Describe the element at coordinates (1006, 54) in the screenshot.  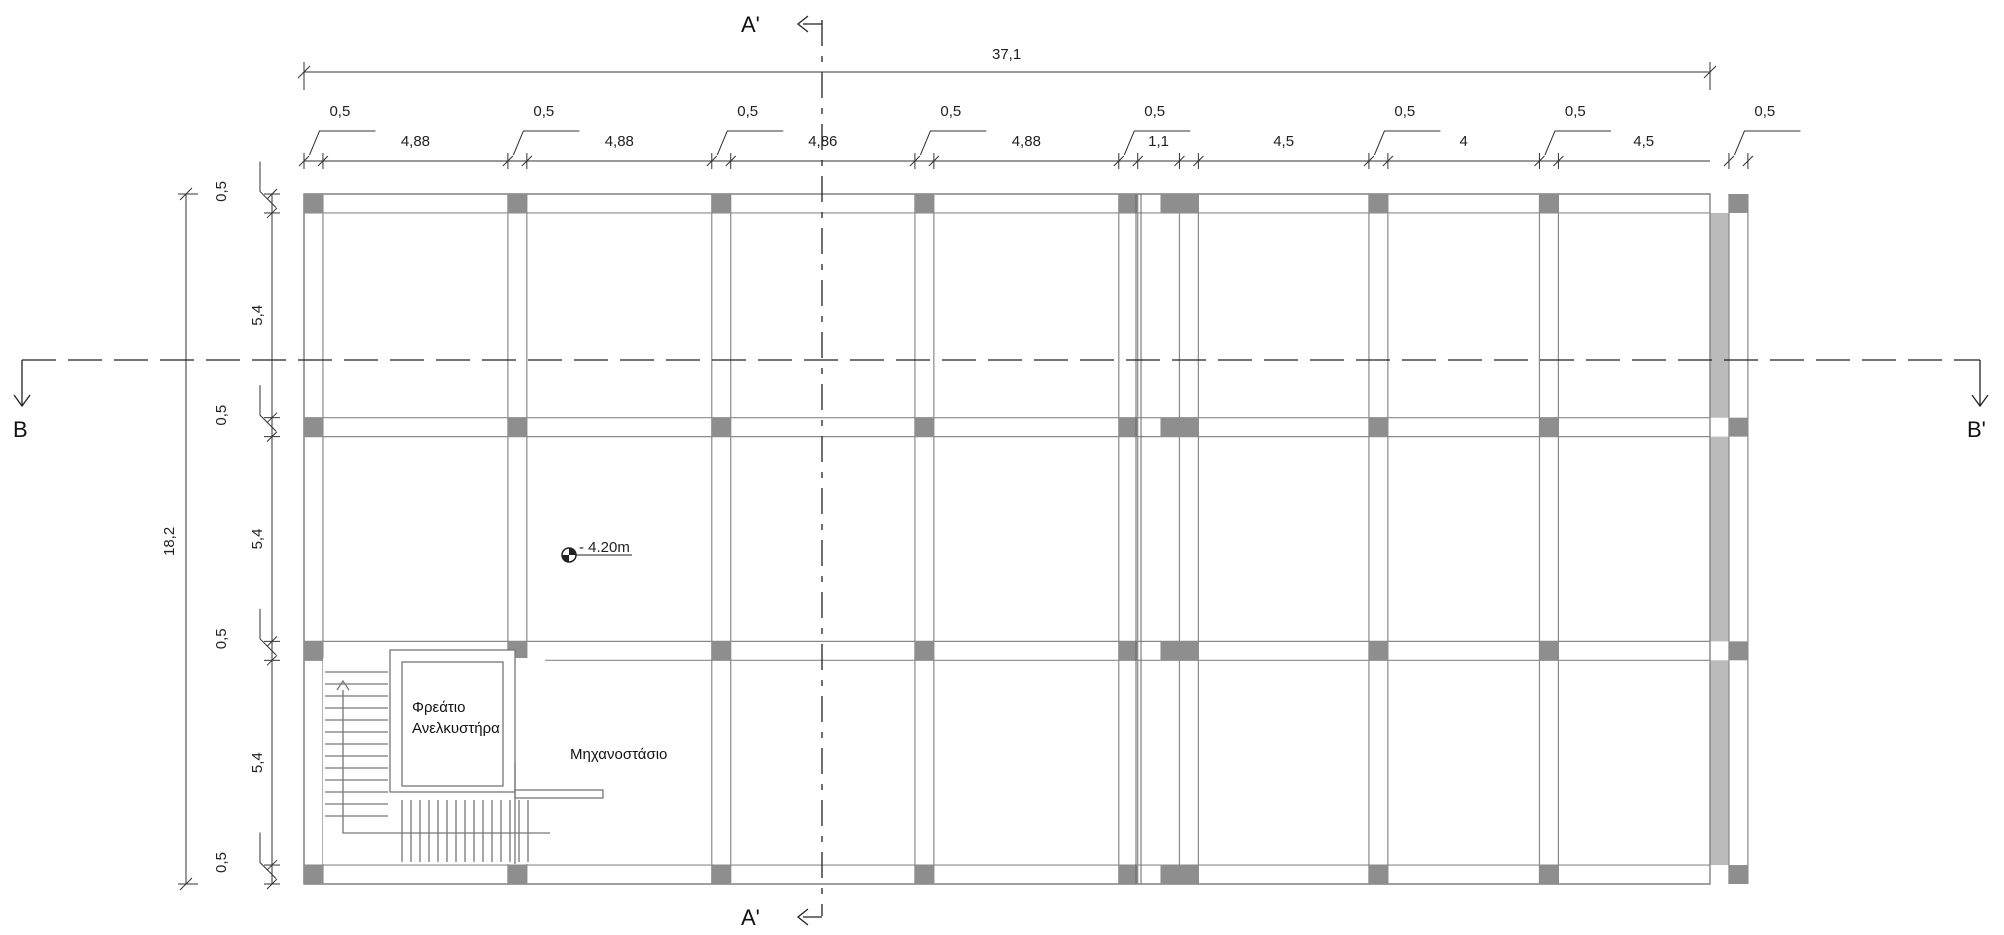
I see `overall-width-value: 37,1` at that location.